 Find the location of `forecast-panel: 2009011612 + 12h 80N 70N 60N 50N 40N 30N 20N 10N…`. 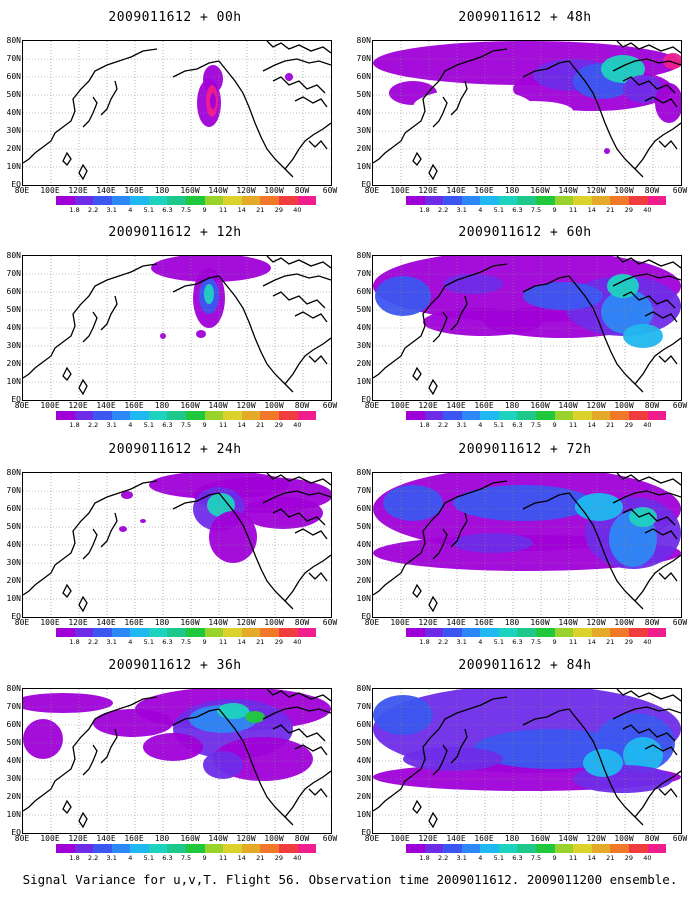

forecast-panel: 2009011612 + 12h 80N 70N 60N 50N 40N 30N 20N 10N… is located at coordinates (175, 324).